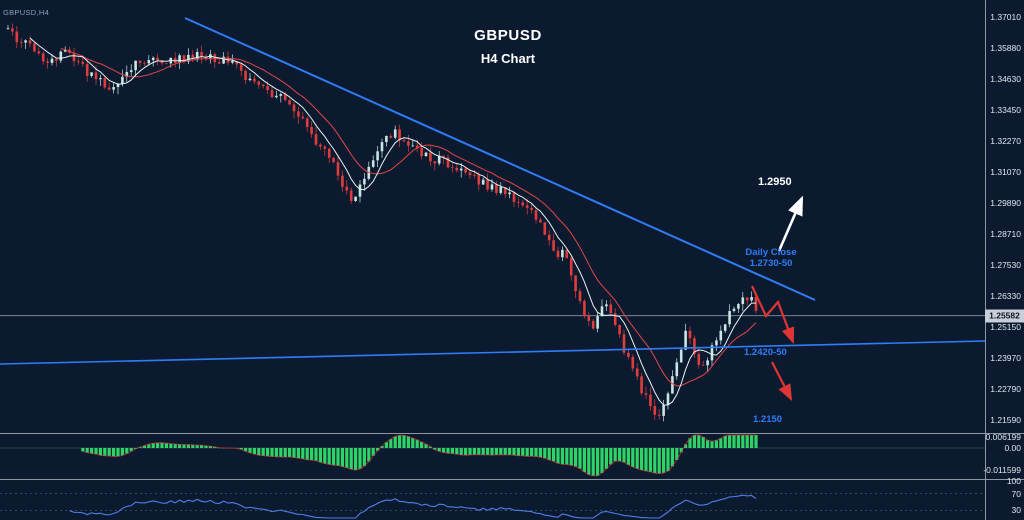 This screenshot has height=520, width=1024. Describe the element at coordinates (1003, 436) in the screenshot. I see `indicator-axis-label: 0.006199` at that location.